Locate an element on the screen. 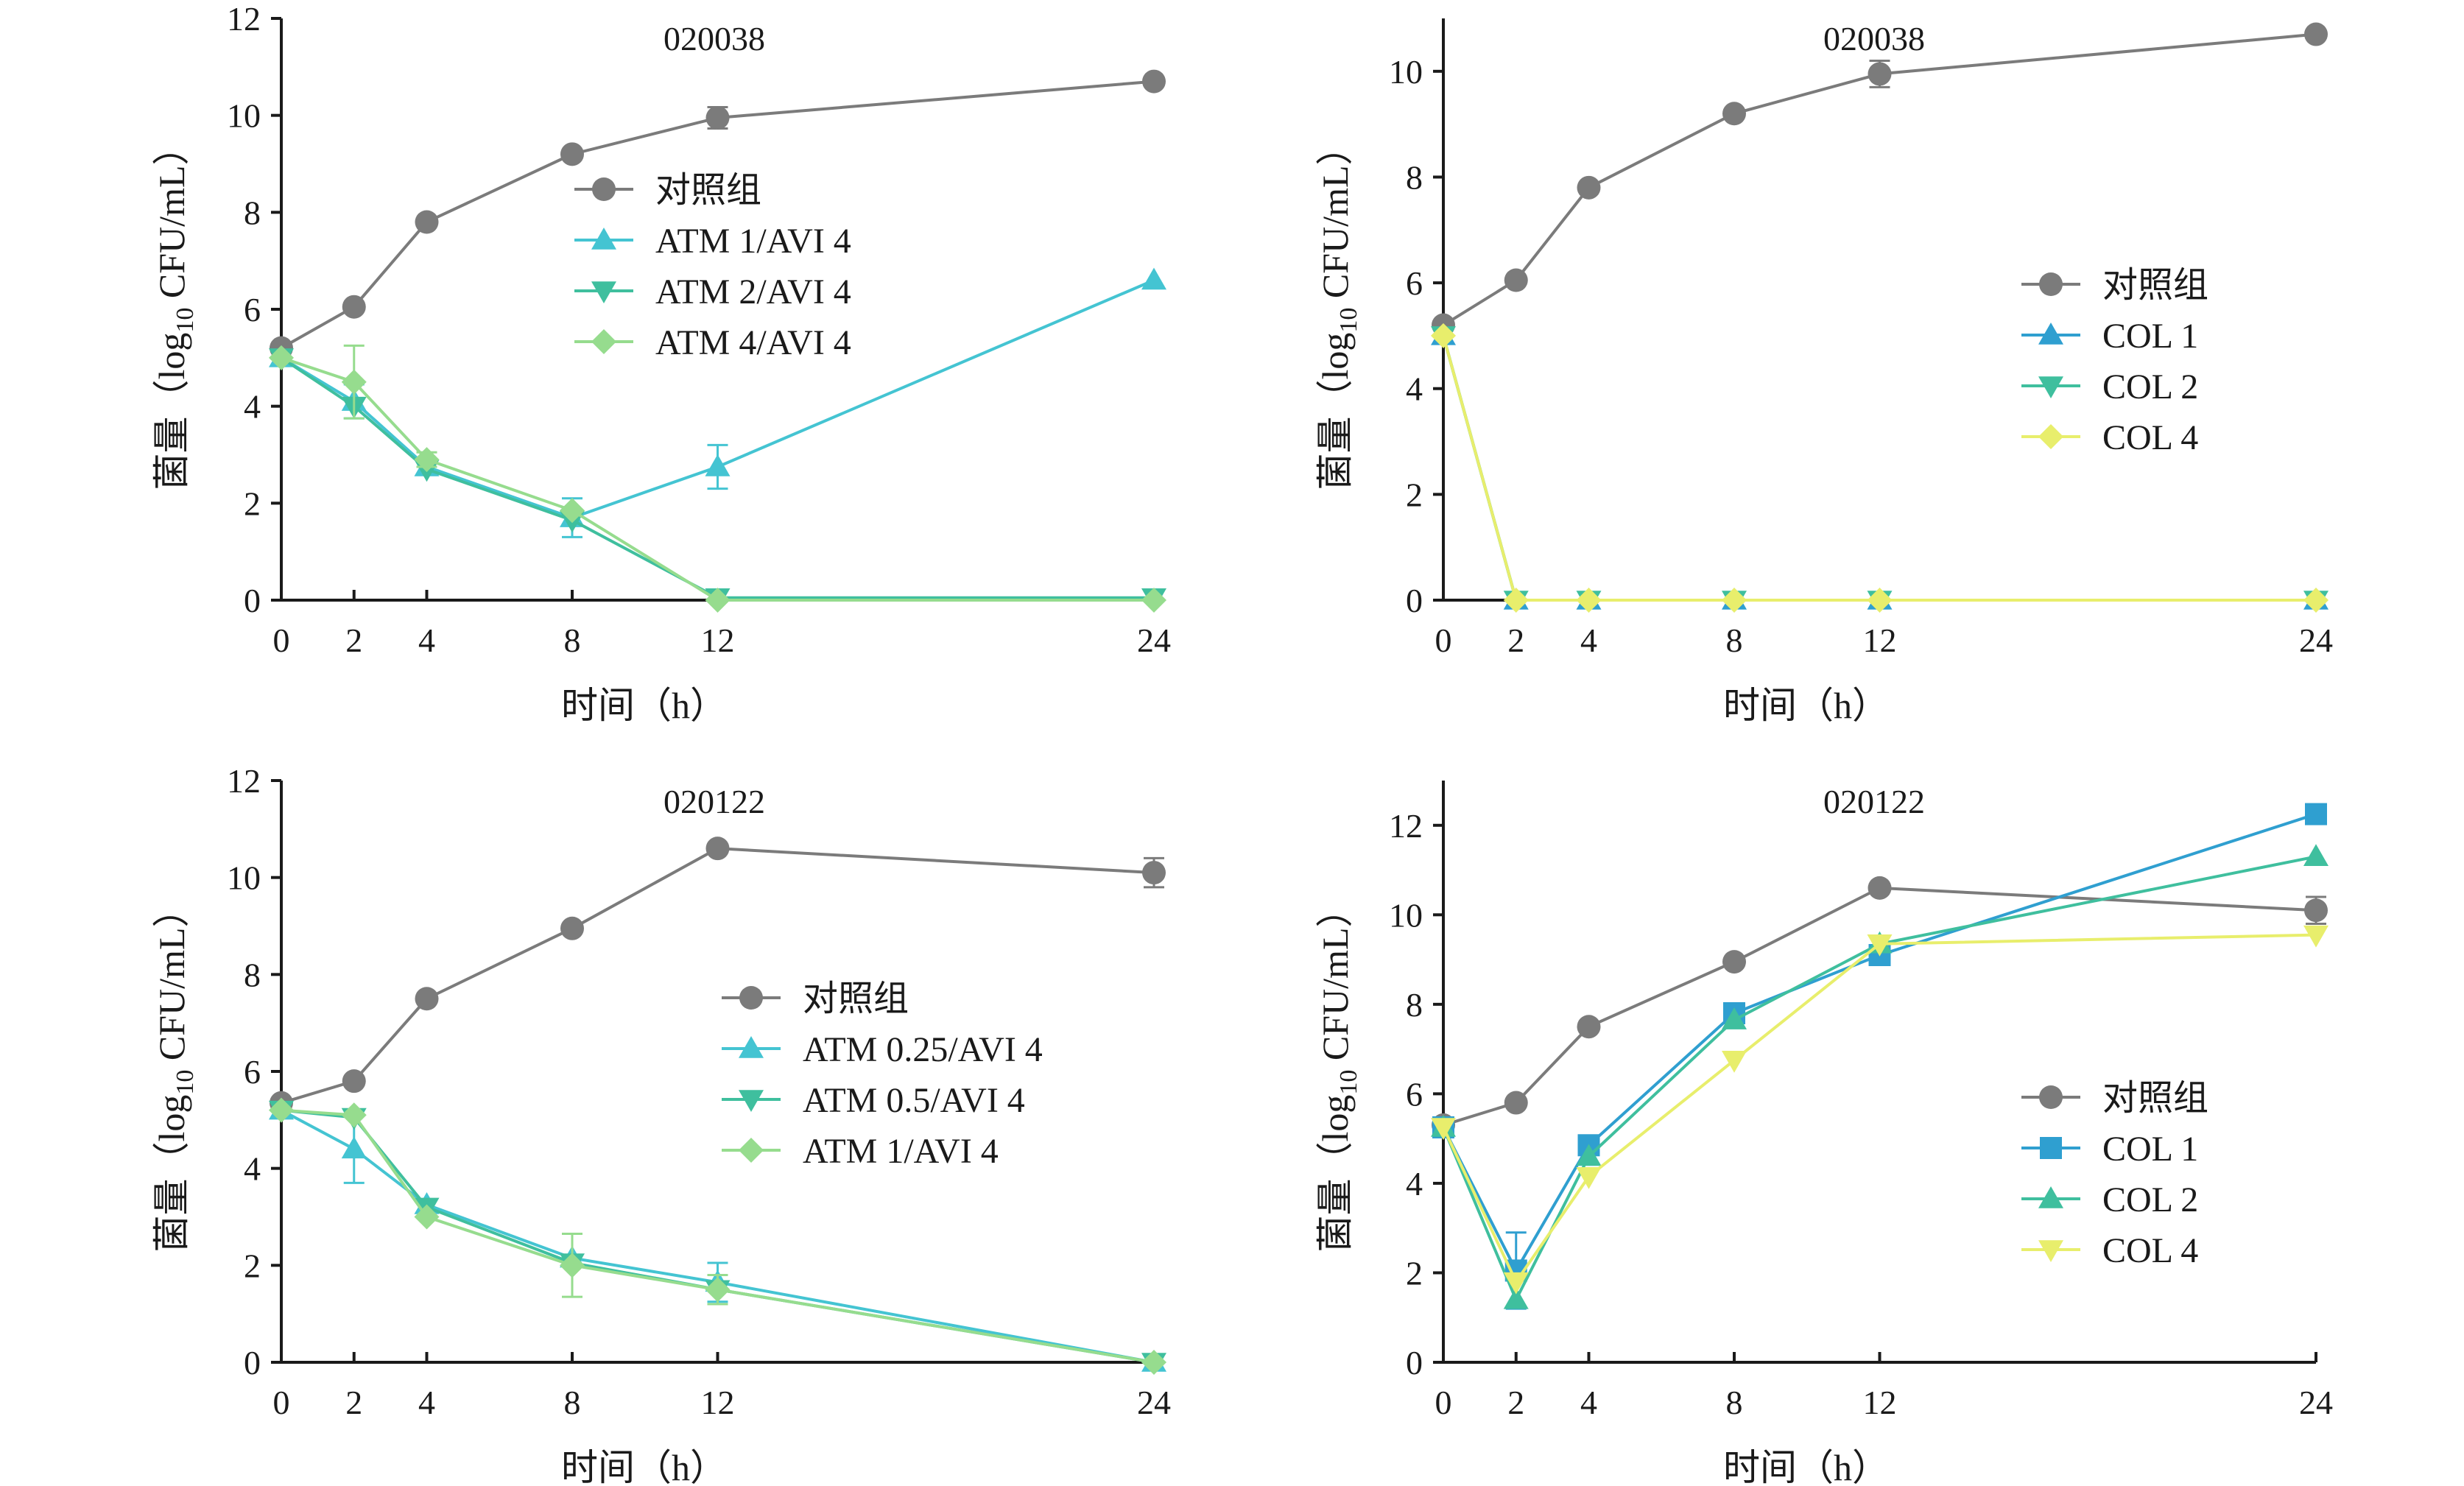  legend-label: ATM 1/AVI 4 is located at coordinates (901, 1151).